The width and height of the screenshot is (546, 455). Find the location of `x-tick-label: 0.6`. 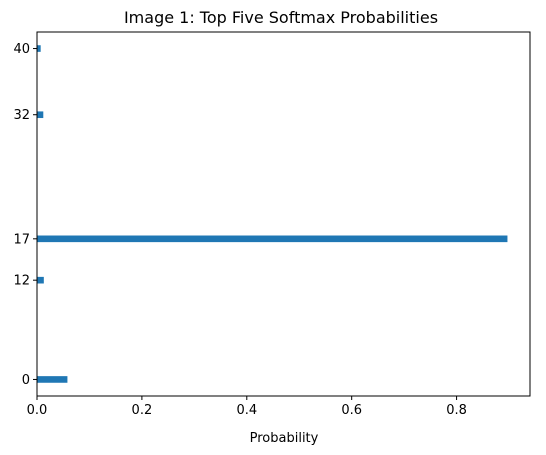

x-tick-label: 0.6 is located at coordinates (351, 410).